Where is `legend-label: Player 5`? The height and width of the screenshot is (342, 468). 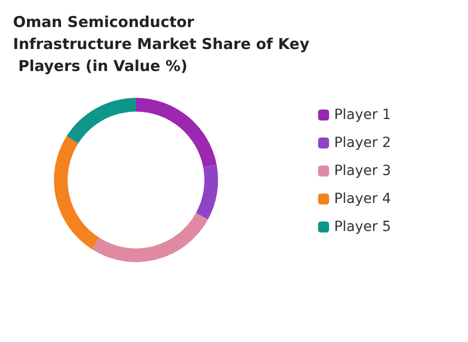 legend-label: Player 5 is located at coordinates (363, 227).